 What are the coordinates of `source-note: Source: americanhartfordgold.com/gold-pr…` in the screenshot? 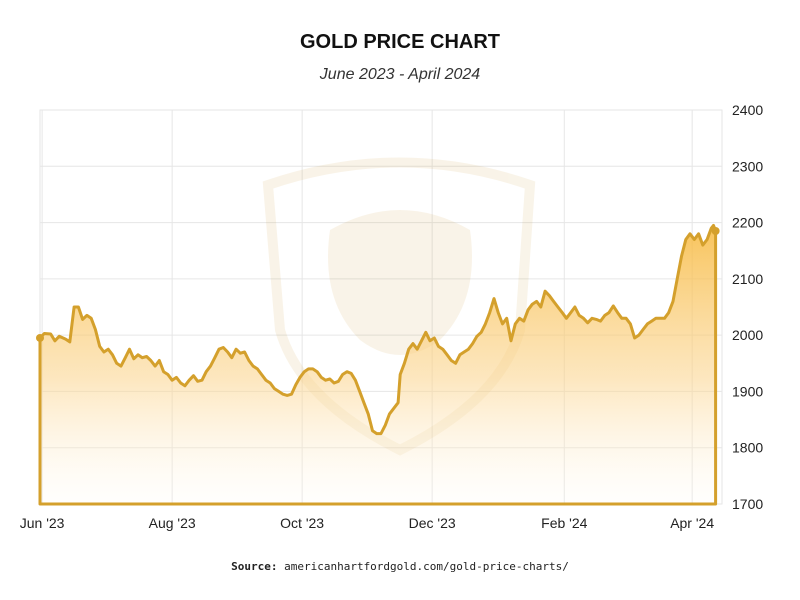 It's located at (400, 566).